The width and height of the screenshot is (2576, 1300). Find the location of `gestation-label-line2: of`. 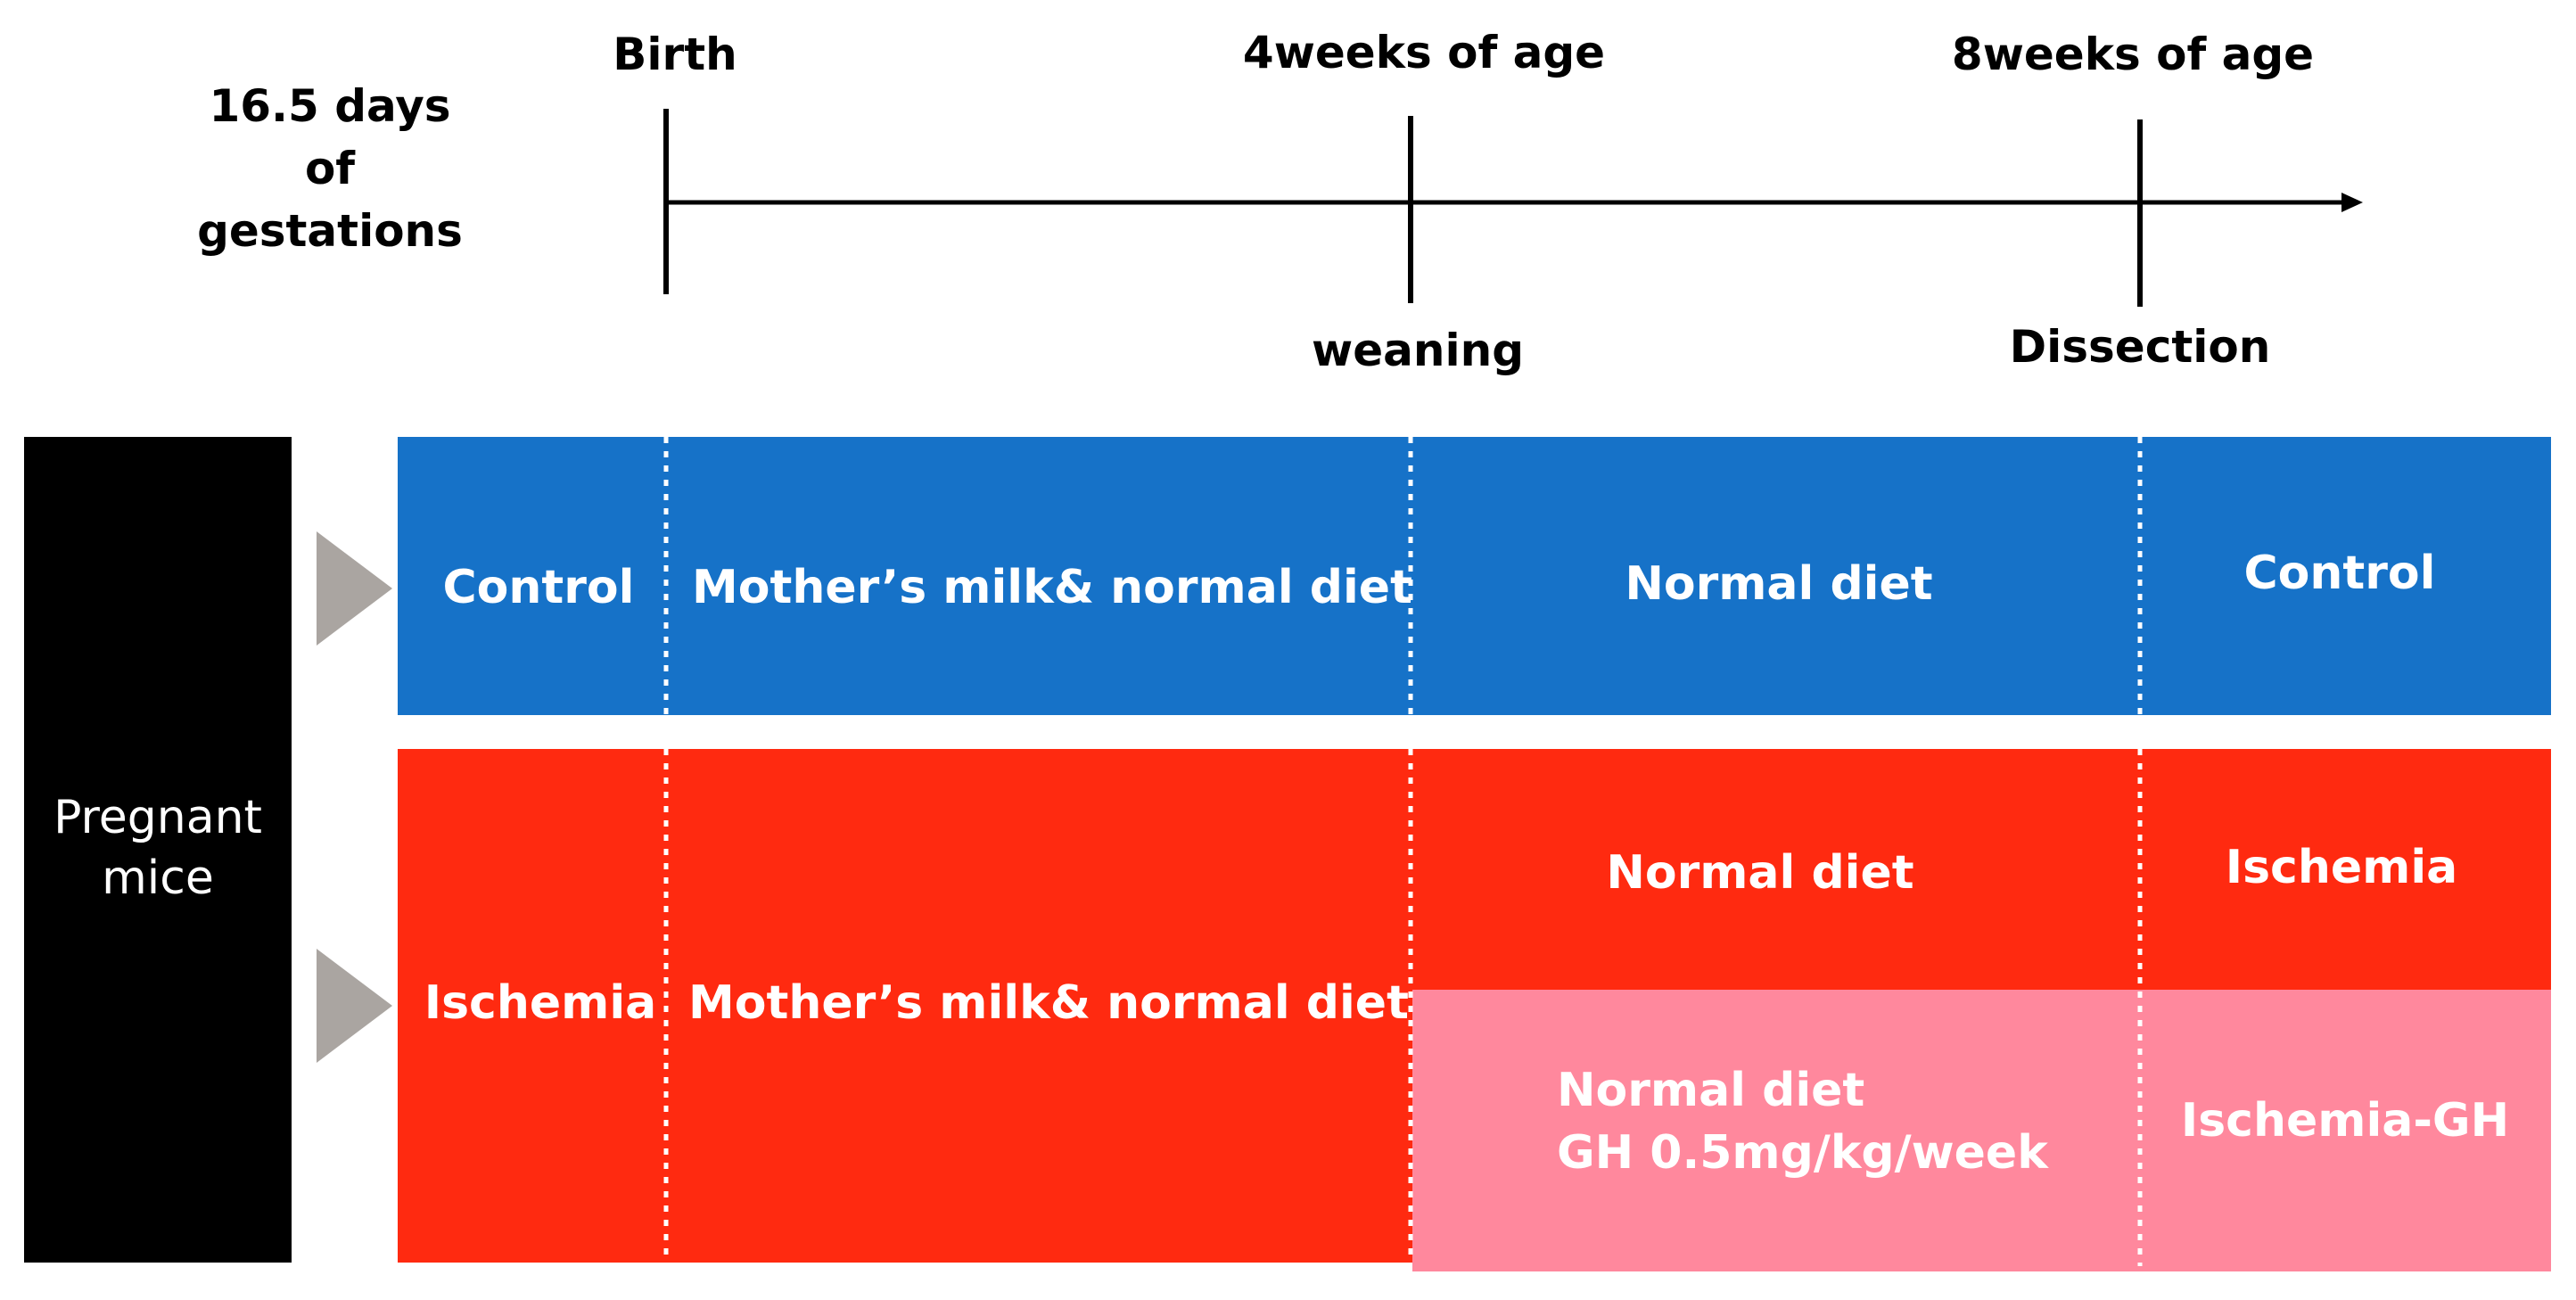

gestation-label-line2: of is located at coordinates (330, 168).